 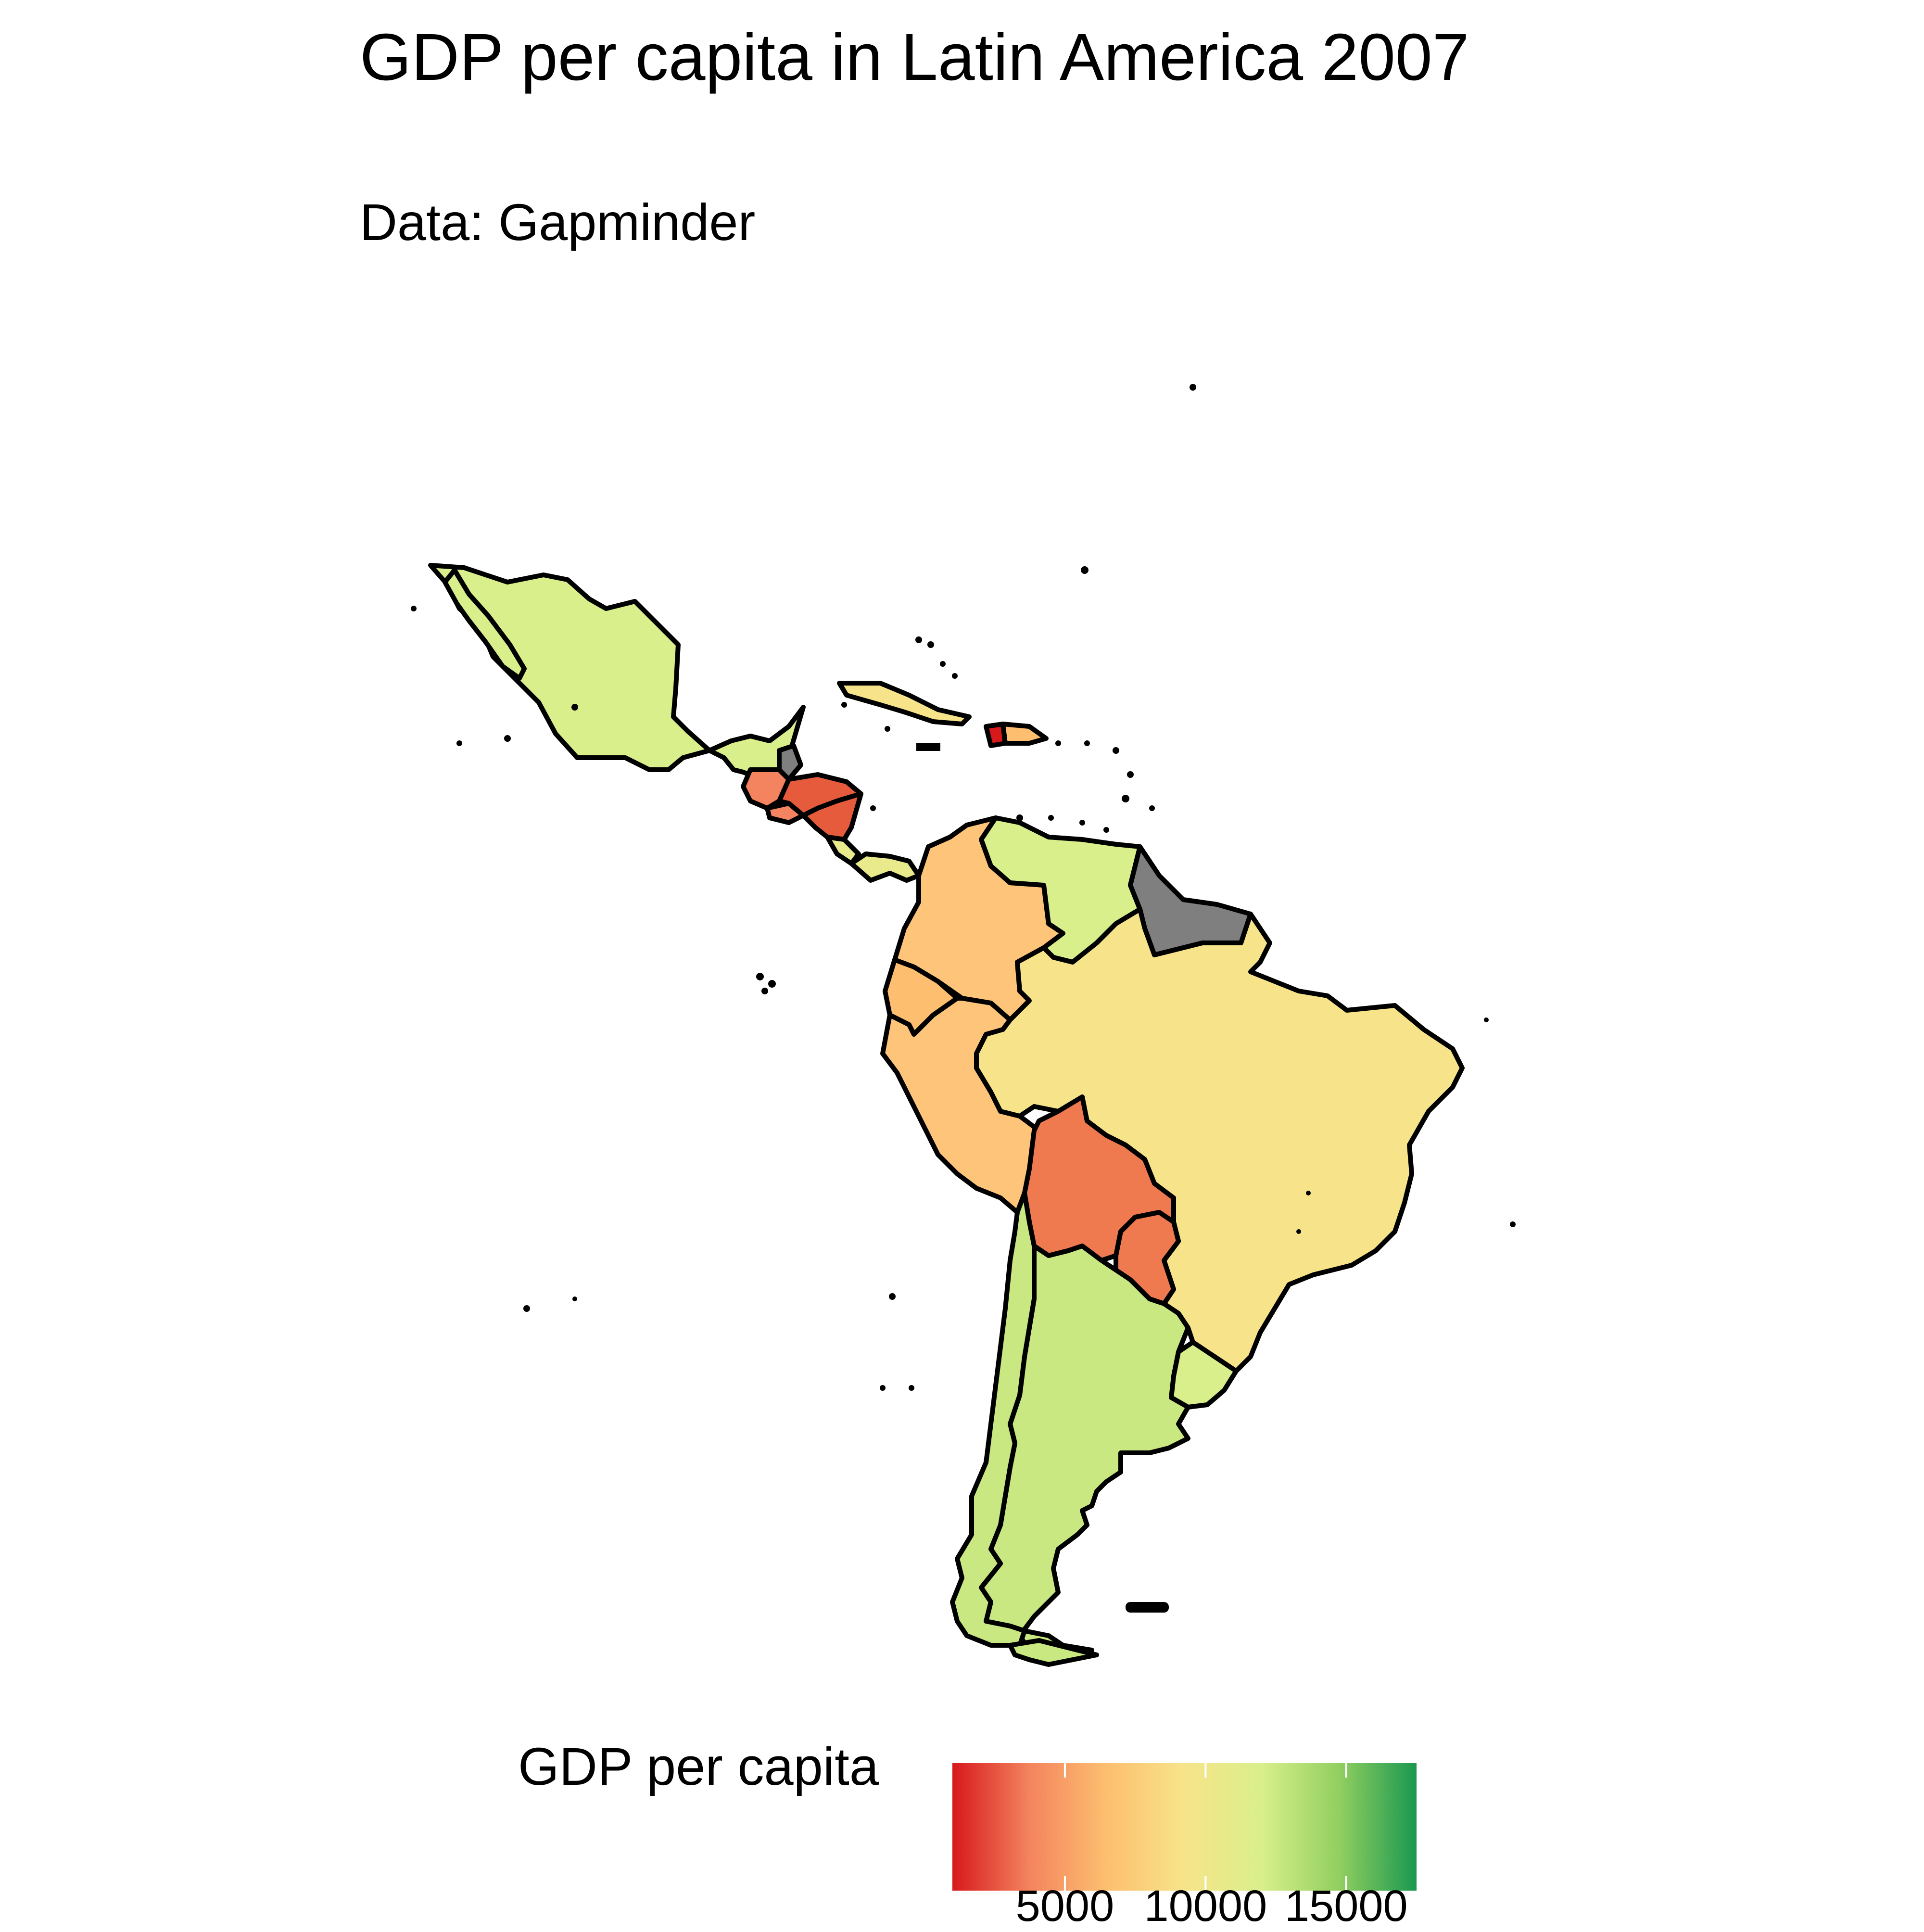 What do you see at coordinates (558, 222) in the screenshot?
I see `map-subtitle: Data: Gapminder` at bounding box center [558, 222].